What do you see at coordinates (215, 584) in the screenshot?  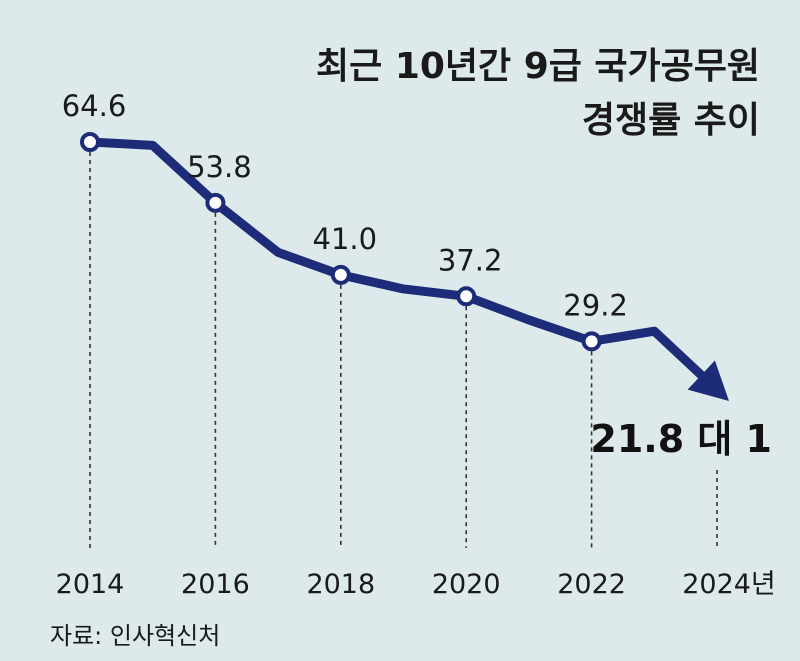 I see `x-tick-2016: 2016` at bounding box center [215, 584].